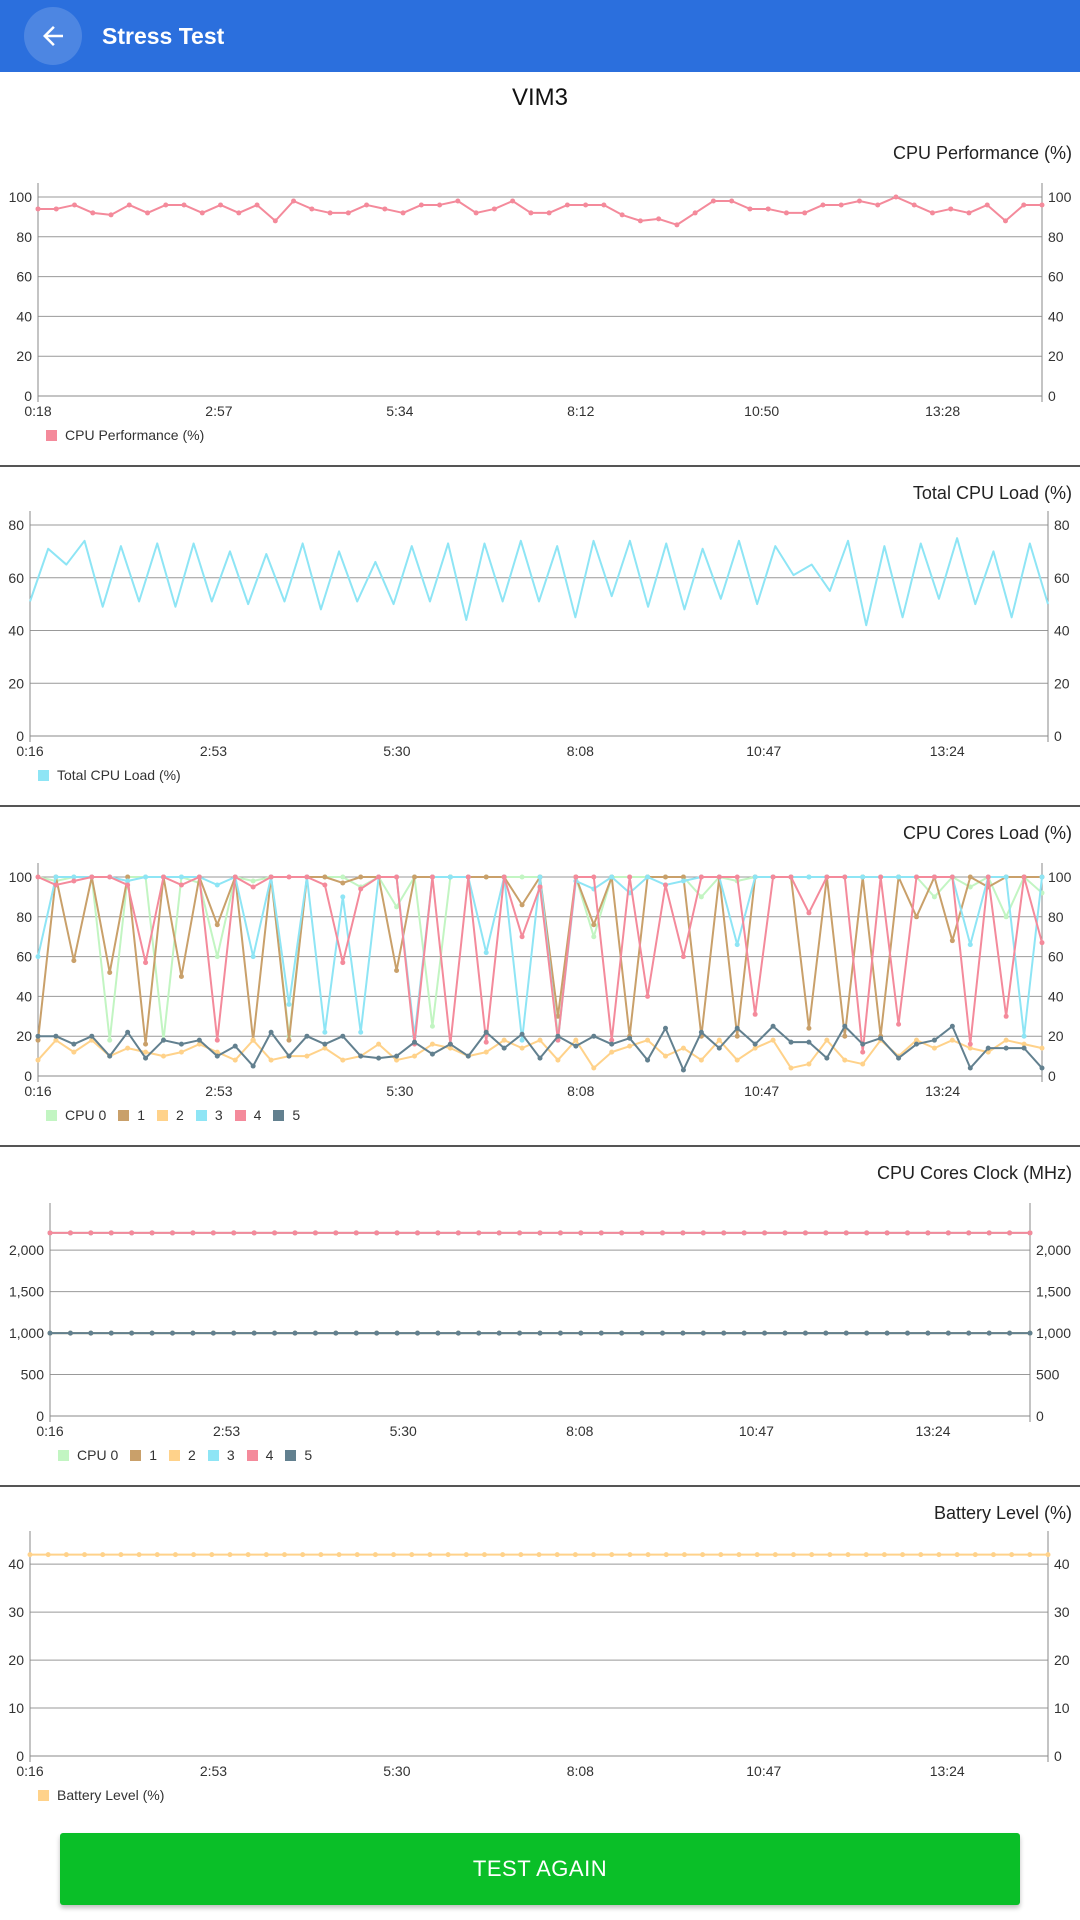 Image resolution: width=1080 pixels, height=1920 pixels. Describe the element at coordinates (119, 775) in the screenshot. I see `legend-label: Total CPU Load (%)` at that location.